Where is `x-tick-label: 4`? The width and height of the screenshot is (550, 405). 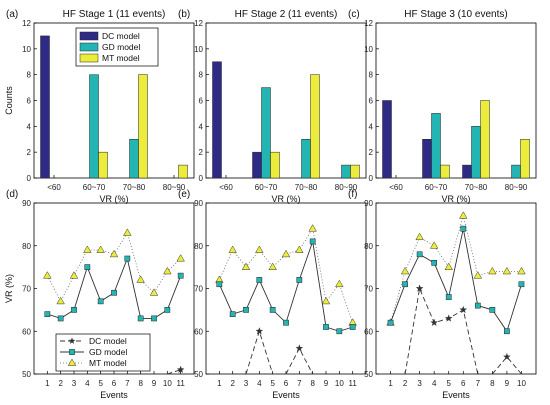 x-tick-label: 4 is located at coordinates (87, 383).